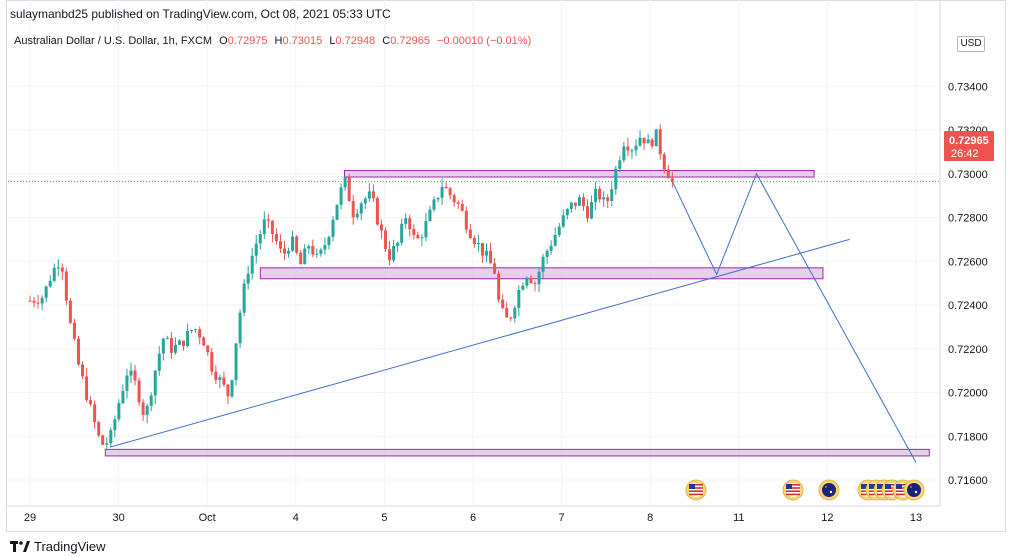  Describe the element at coordinates (484, 41) in the screenshot. I see `change-value: −0.00010 (−0.01%)` at that location.